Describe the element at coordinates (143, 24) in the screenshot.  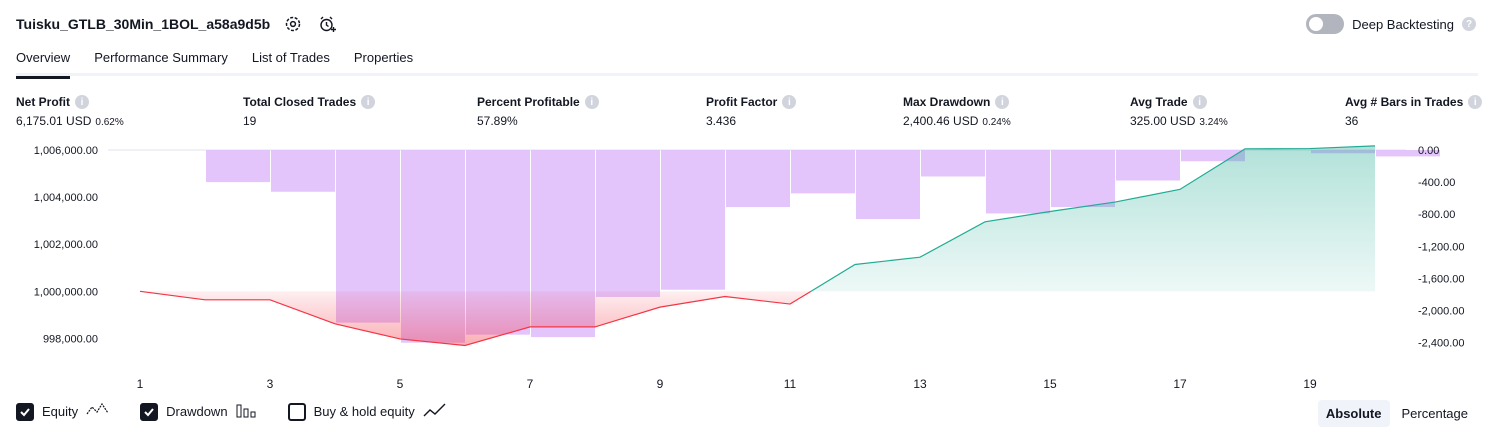
I see `strategy-name: Tuisku_GTLB_30Min_1BOL_a58a9d5b` at that location.